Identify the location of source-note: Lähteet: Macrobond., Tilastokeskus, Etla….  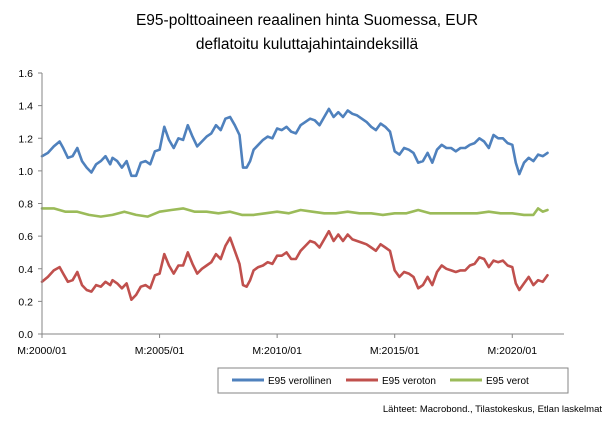
(493, 409).